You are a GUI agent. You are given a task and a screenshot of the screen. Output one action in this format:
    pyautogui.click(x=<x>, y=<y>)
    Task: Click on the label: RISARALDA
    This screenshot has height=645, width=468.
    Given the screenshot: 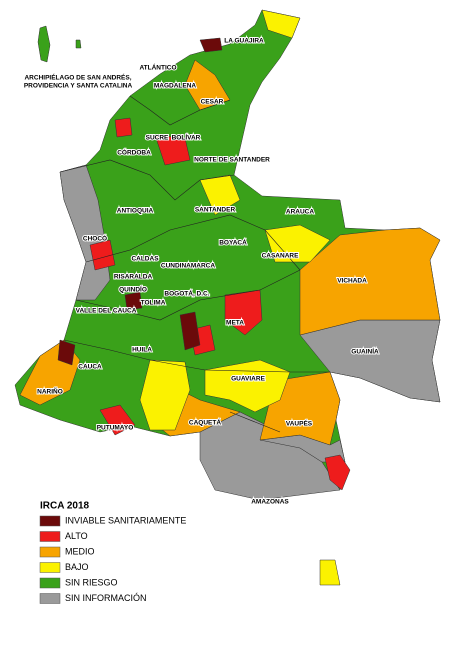 What is the action you would take?
    pyautogui.click(x=133, y=277)
    